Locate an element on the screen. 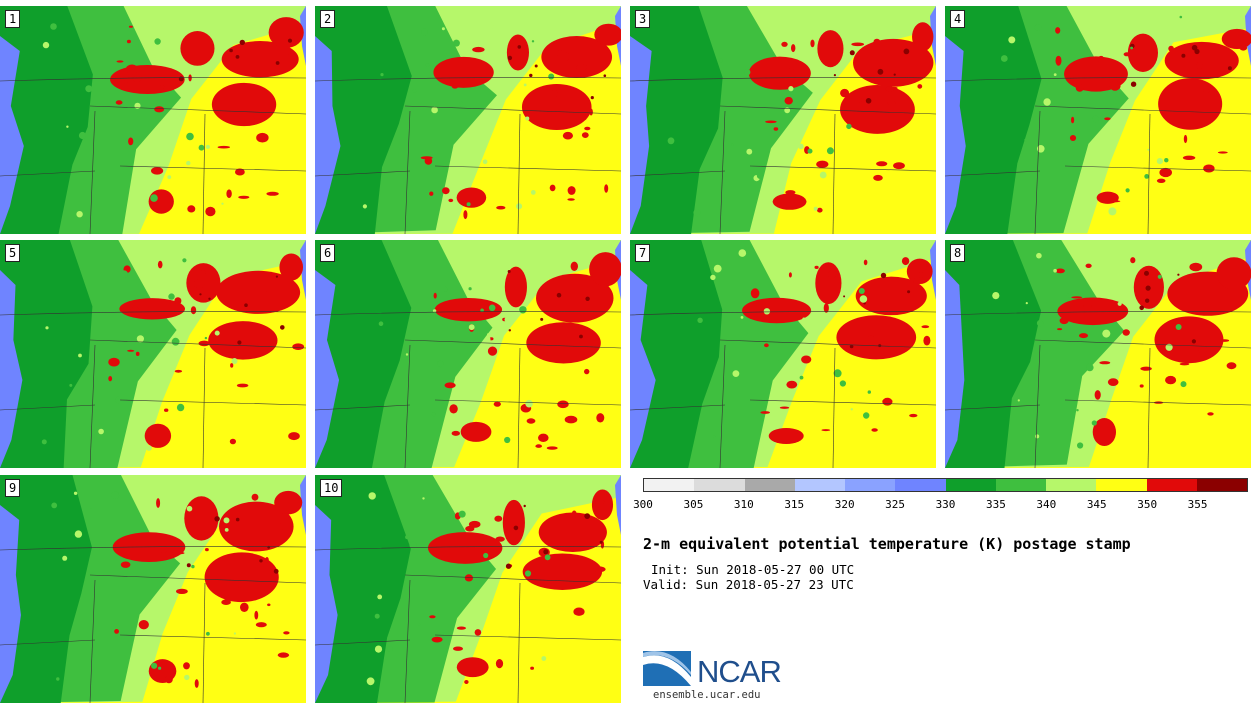  postage-stamp-panel: 7 is located at coordinates (783, 354).